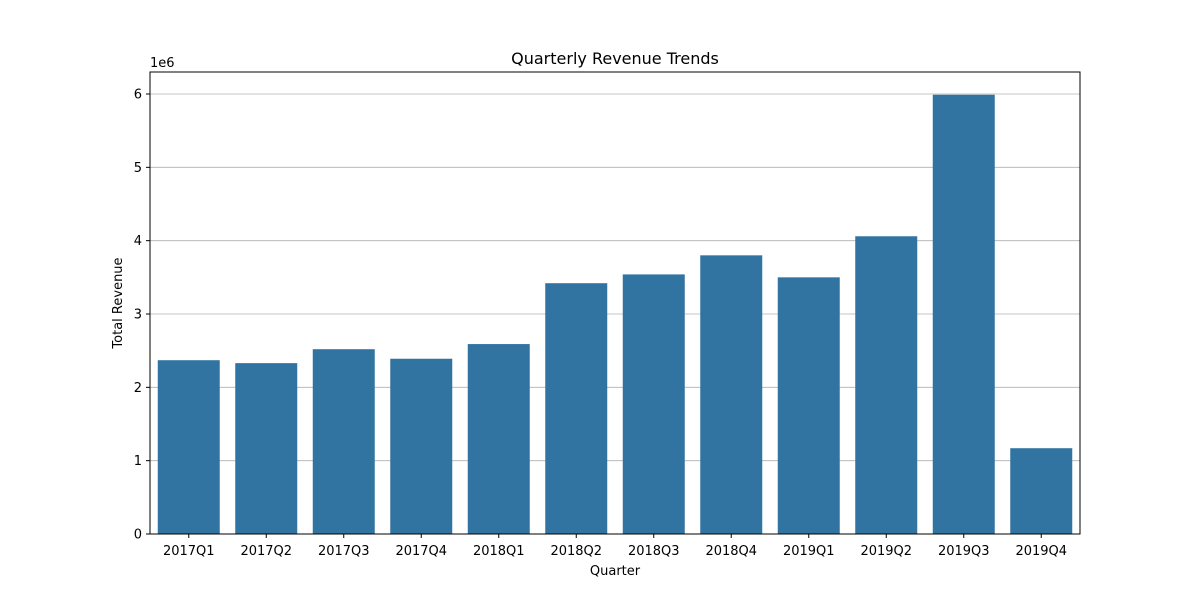  I want to click on x-tick-label: 2017Q2, so click(266, 551).